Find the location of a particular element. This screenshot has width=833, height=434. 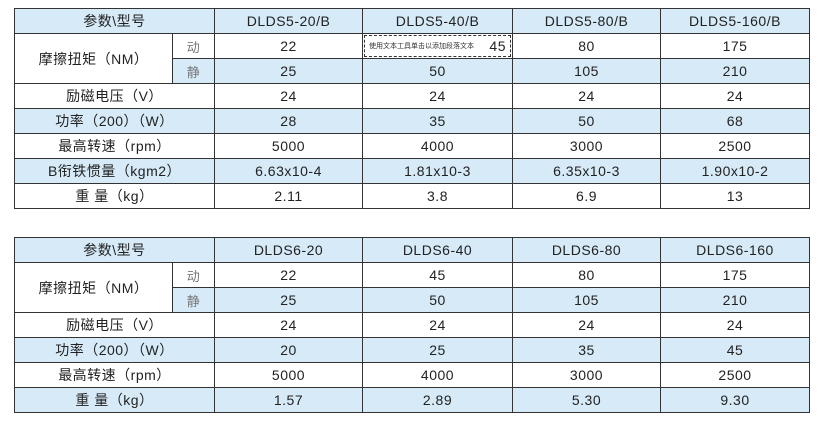

header-model: DLDS5-40/B is located at coordinates (437, 21).